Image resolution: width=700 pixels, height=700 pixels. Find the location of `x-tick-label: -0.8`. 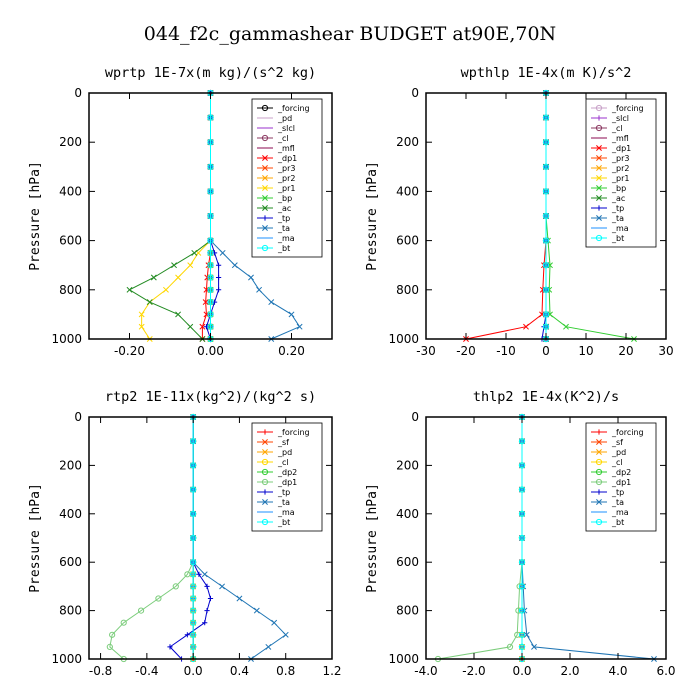

x-tick-label: -0.8 is located at coordinates (100, 671).